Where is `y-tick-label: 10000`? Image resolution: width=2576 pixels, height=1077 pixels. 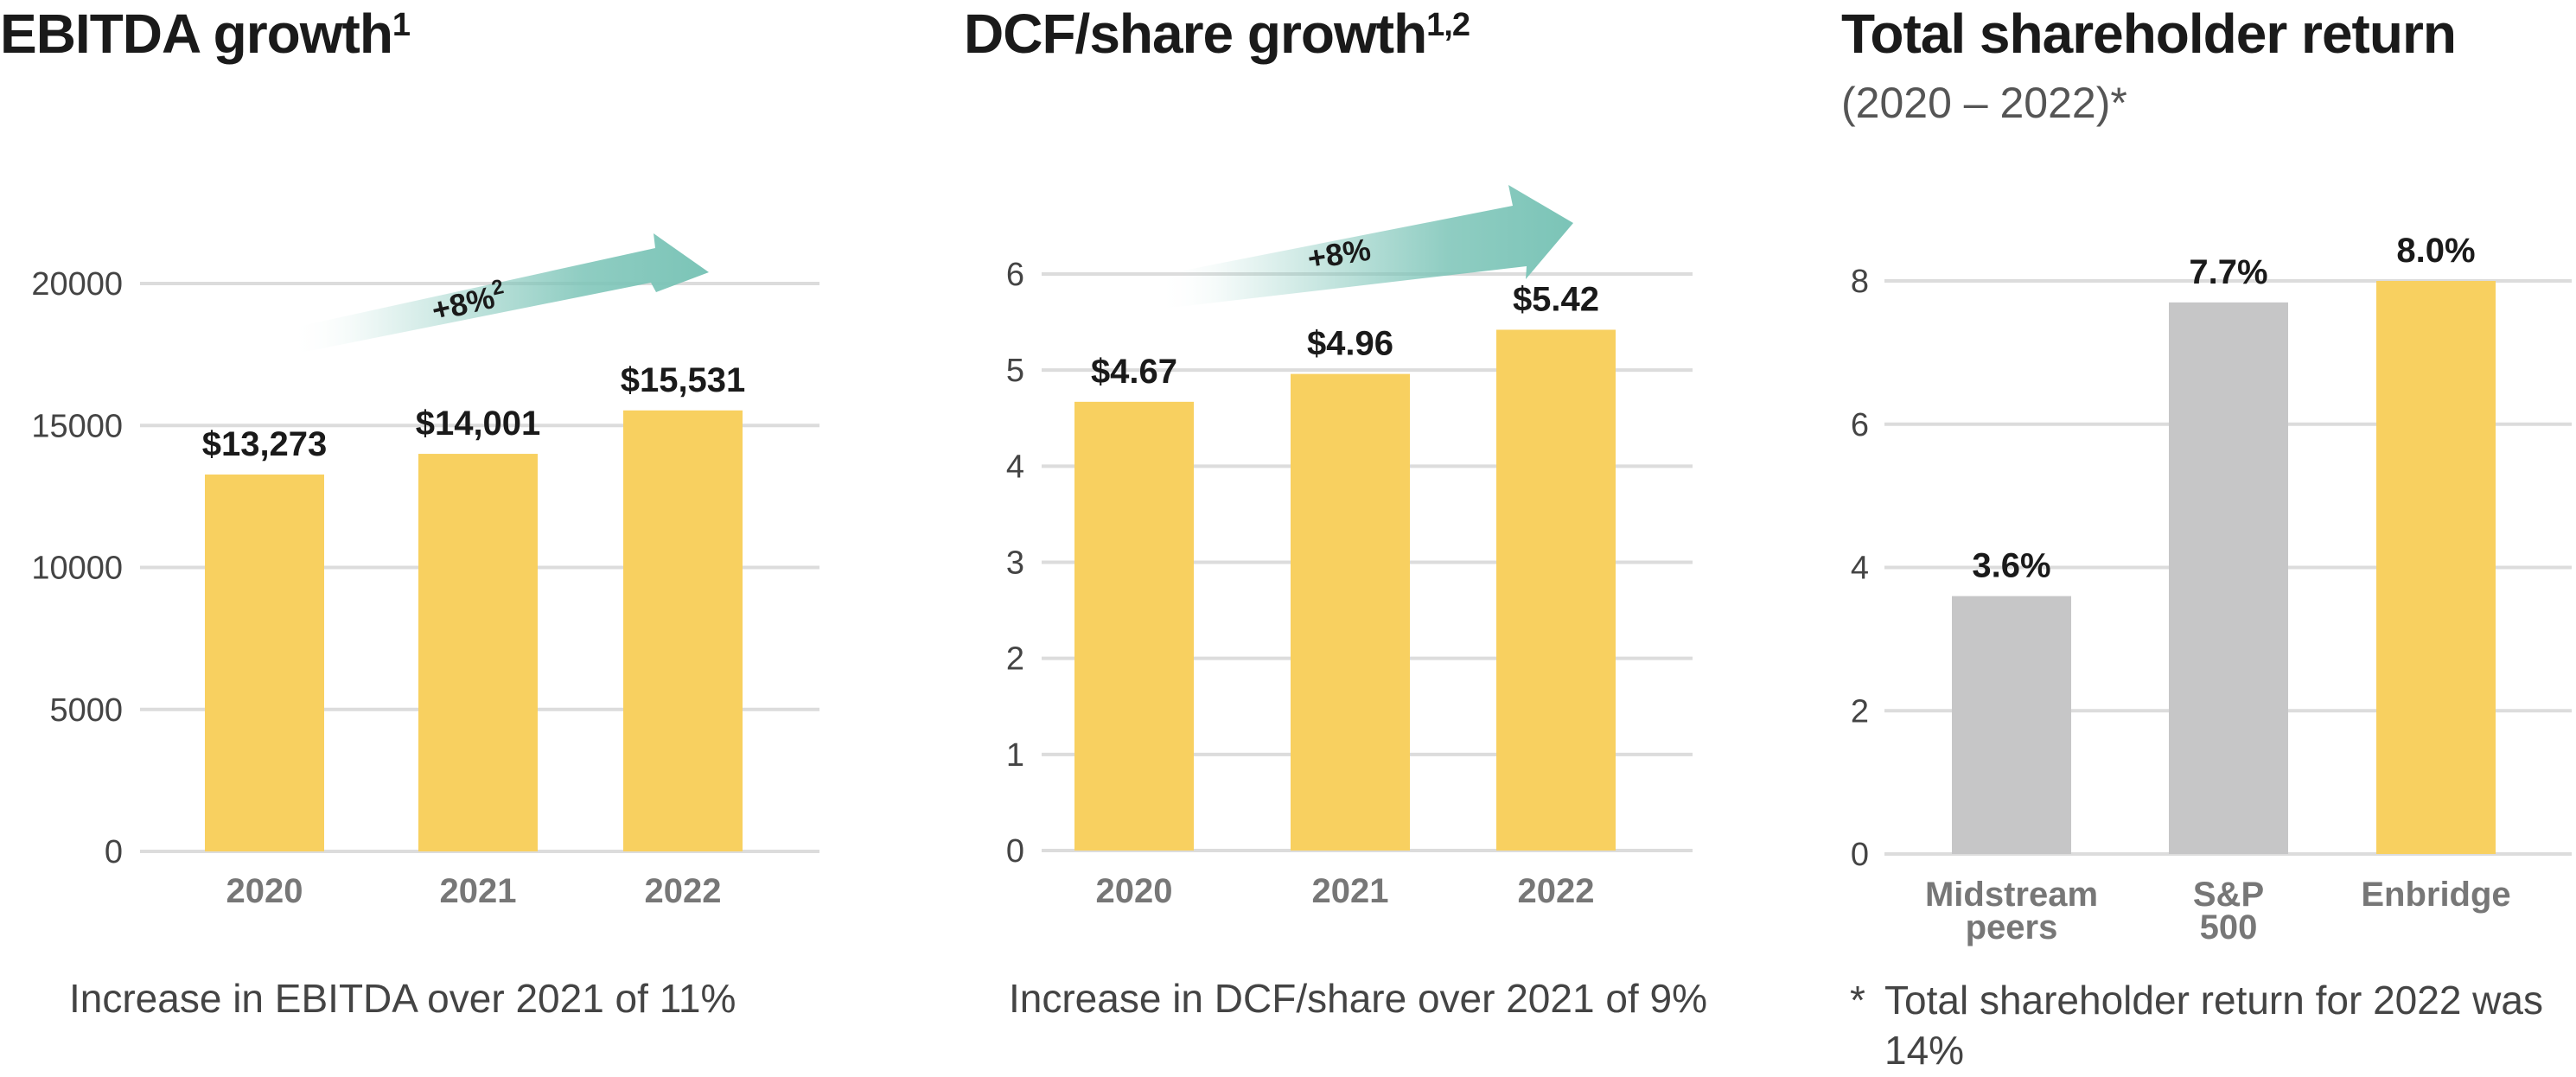 y-tick-label: 10000 is located at coordinates (77, 569).